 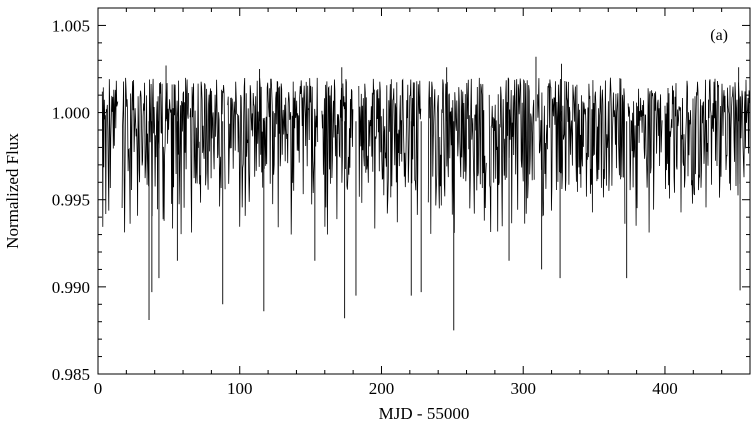 What do you see at coordinates (98, 388) in the screenshot?
I see `x-tick-label: 0` at bounding box center [98, 388].